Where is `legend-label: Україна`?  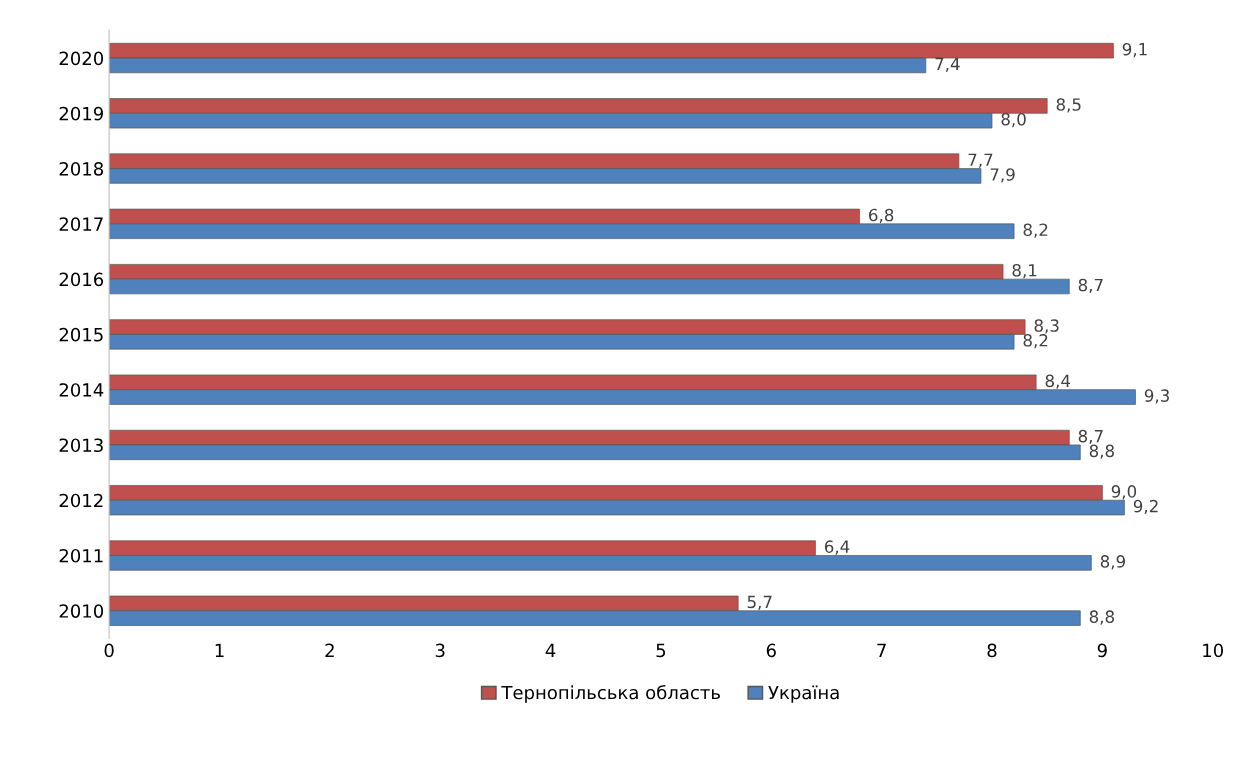 legend-label: Україна is located at coordinates (803, 694).